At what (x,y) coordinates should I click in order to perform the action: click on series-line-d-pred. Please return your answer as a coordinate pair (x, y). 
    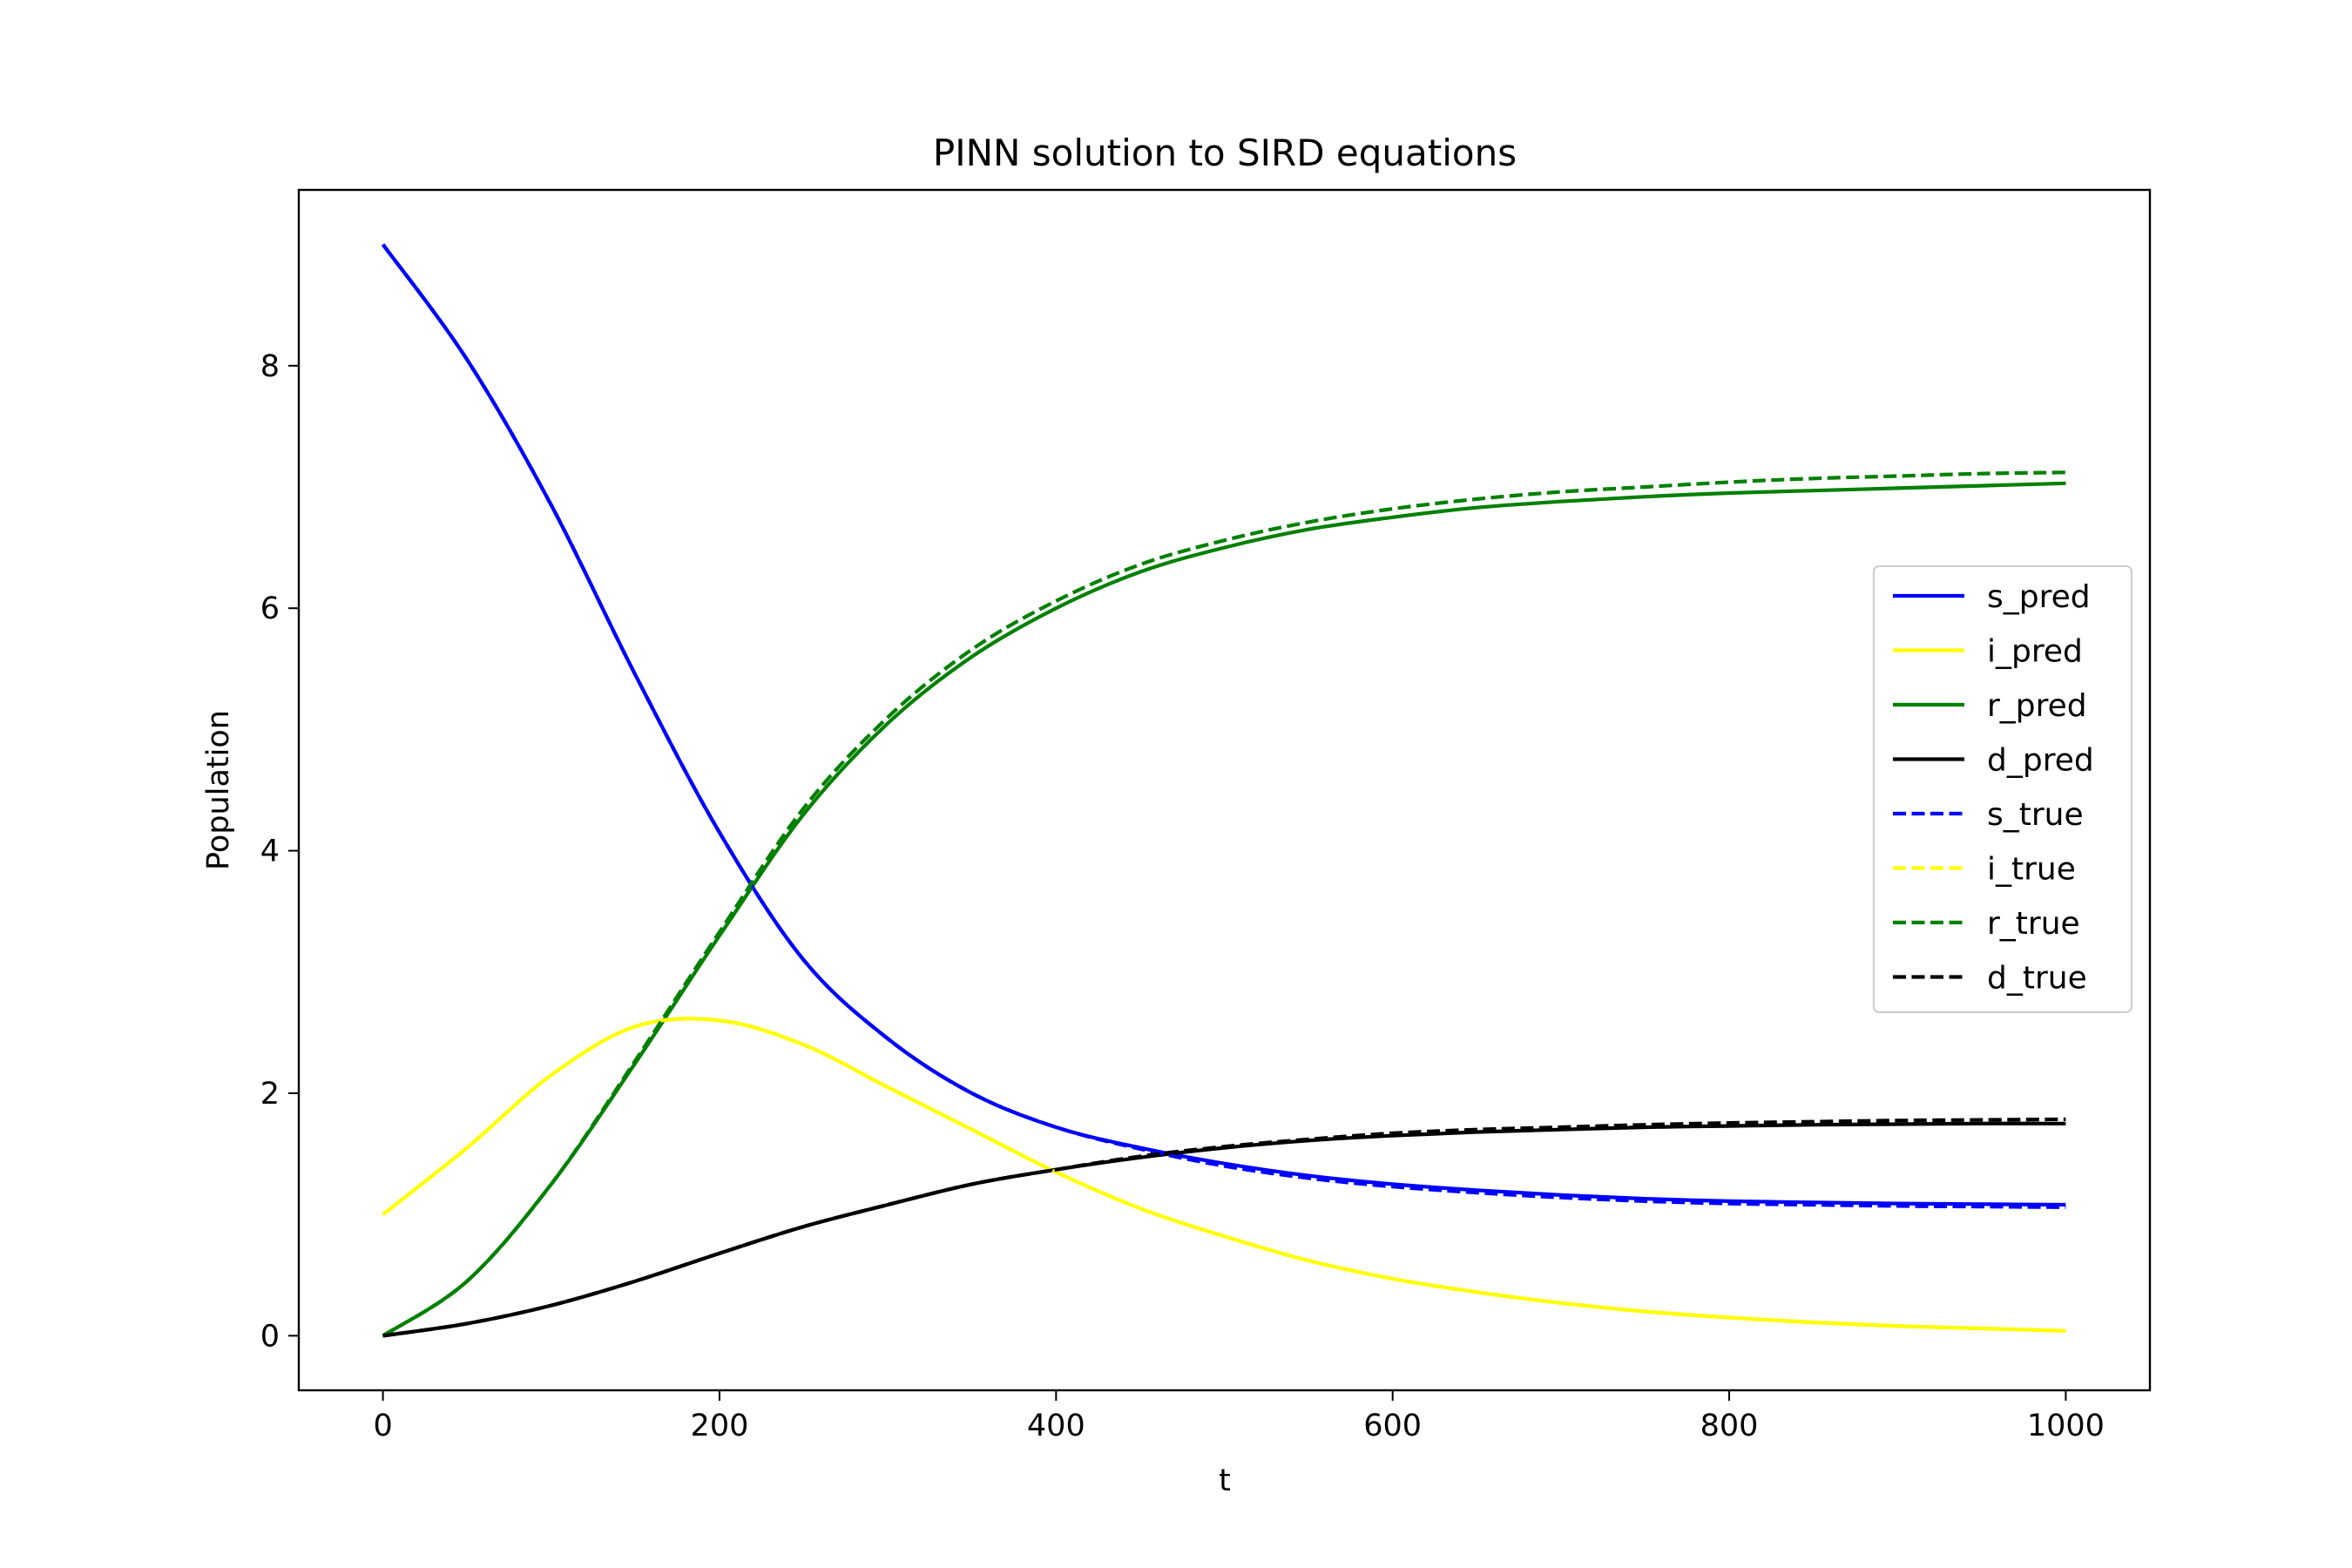
    Looking at the image, I should click on (1224, 1230).